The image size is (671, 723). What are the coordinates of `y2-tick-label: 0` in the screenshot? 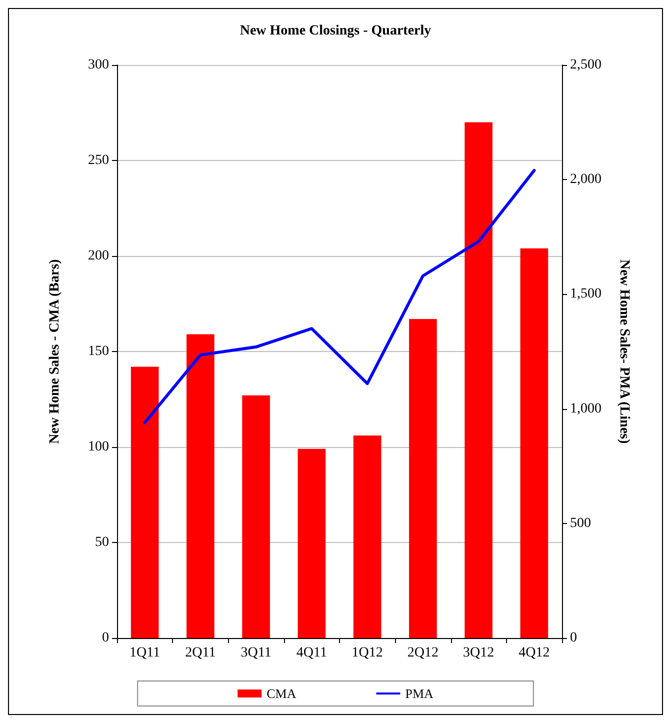 It's located at (573, 638).